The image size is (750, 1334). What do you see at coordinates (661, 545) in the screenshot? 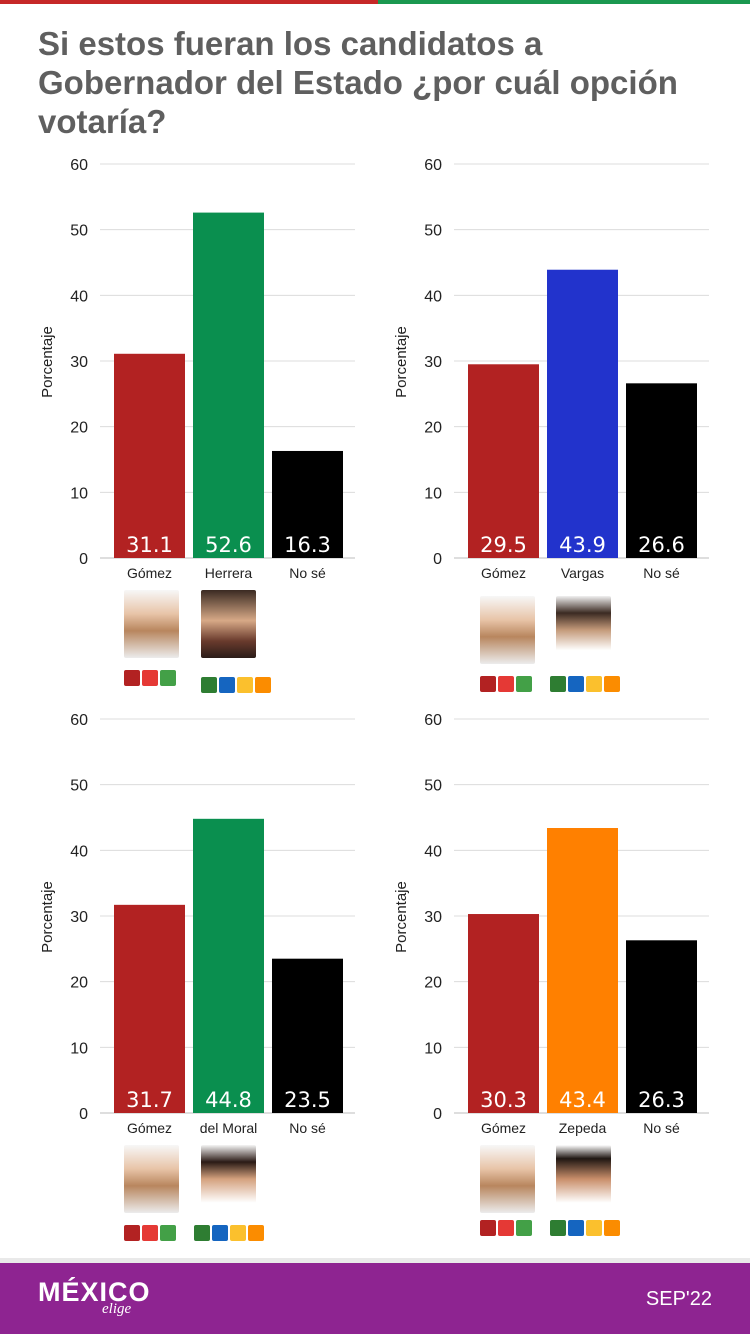
I see `bar-value-label: 26.6` at bounding box center [661, 545].